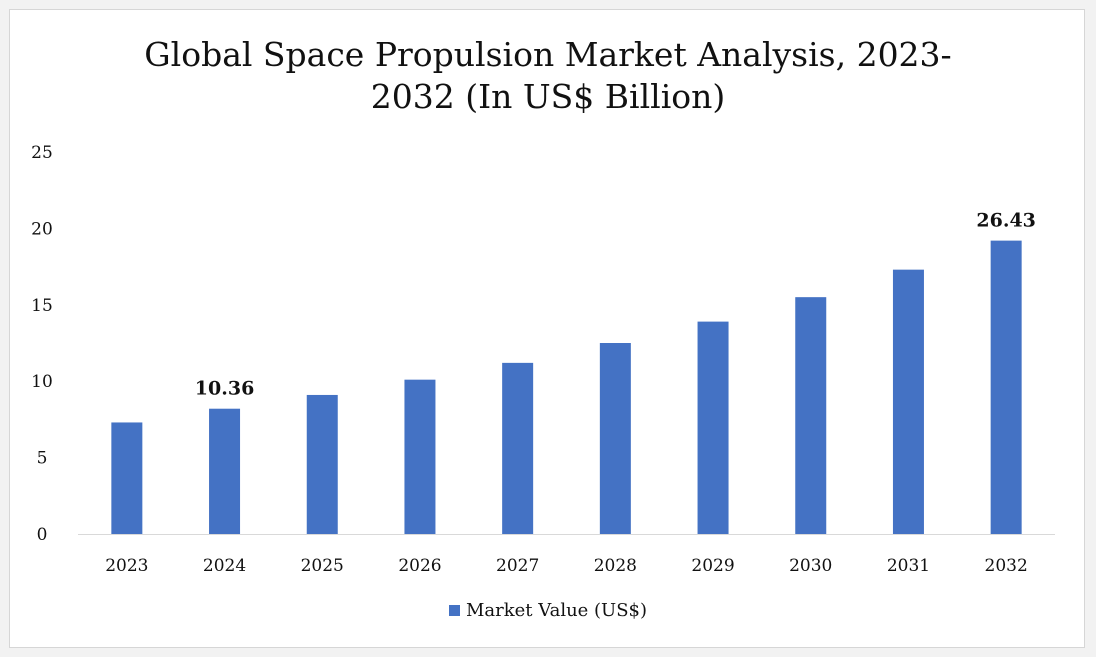 Image resolution: width=1096 pixels, height=657 pixels. What do you see at coordinates (615, 566) in the screenshot?
I see `x-tick-label: 2028` at bounding box center [615, 566].